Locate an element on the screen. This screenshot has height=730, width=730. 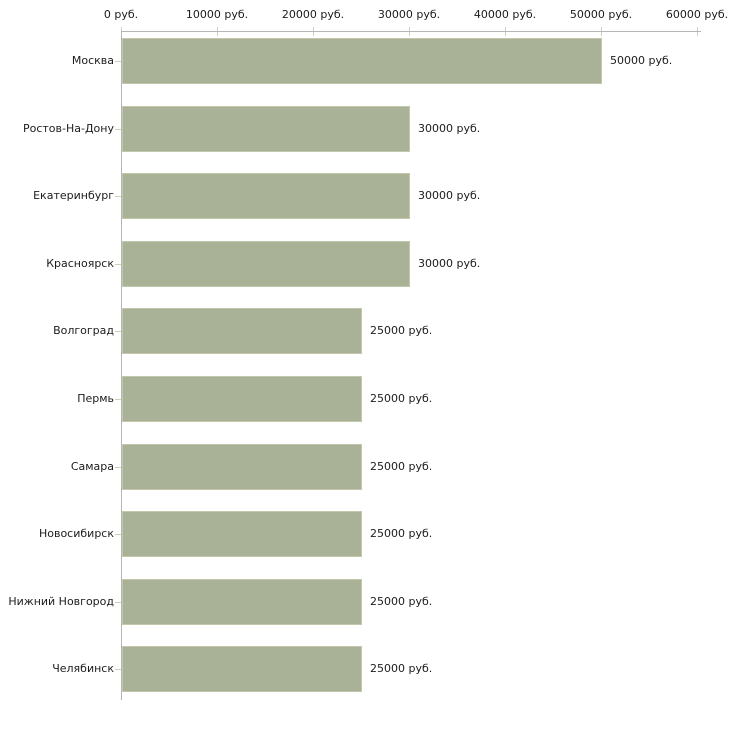
chart-row: Москва 50000 руб. is located at coordinates (365, 61).